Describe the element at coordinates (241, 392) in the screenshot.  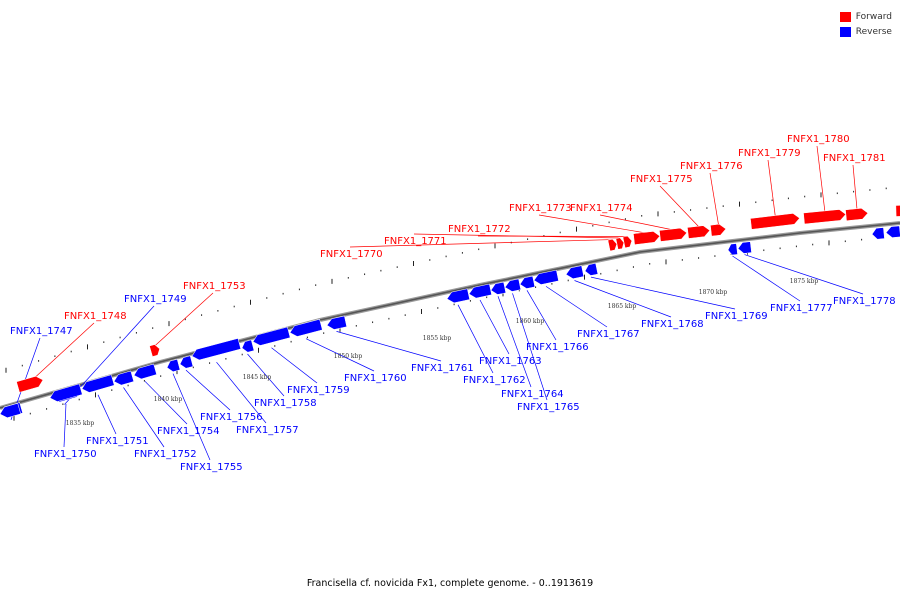
I see `gene-fnfx1-1757-leader` at that location.